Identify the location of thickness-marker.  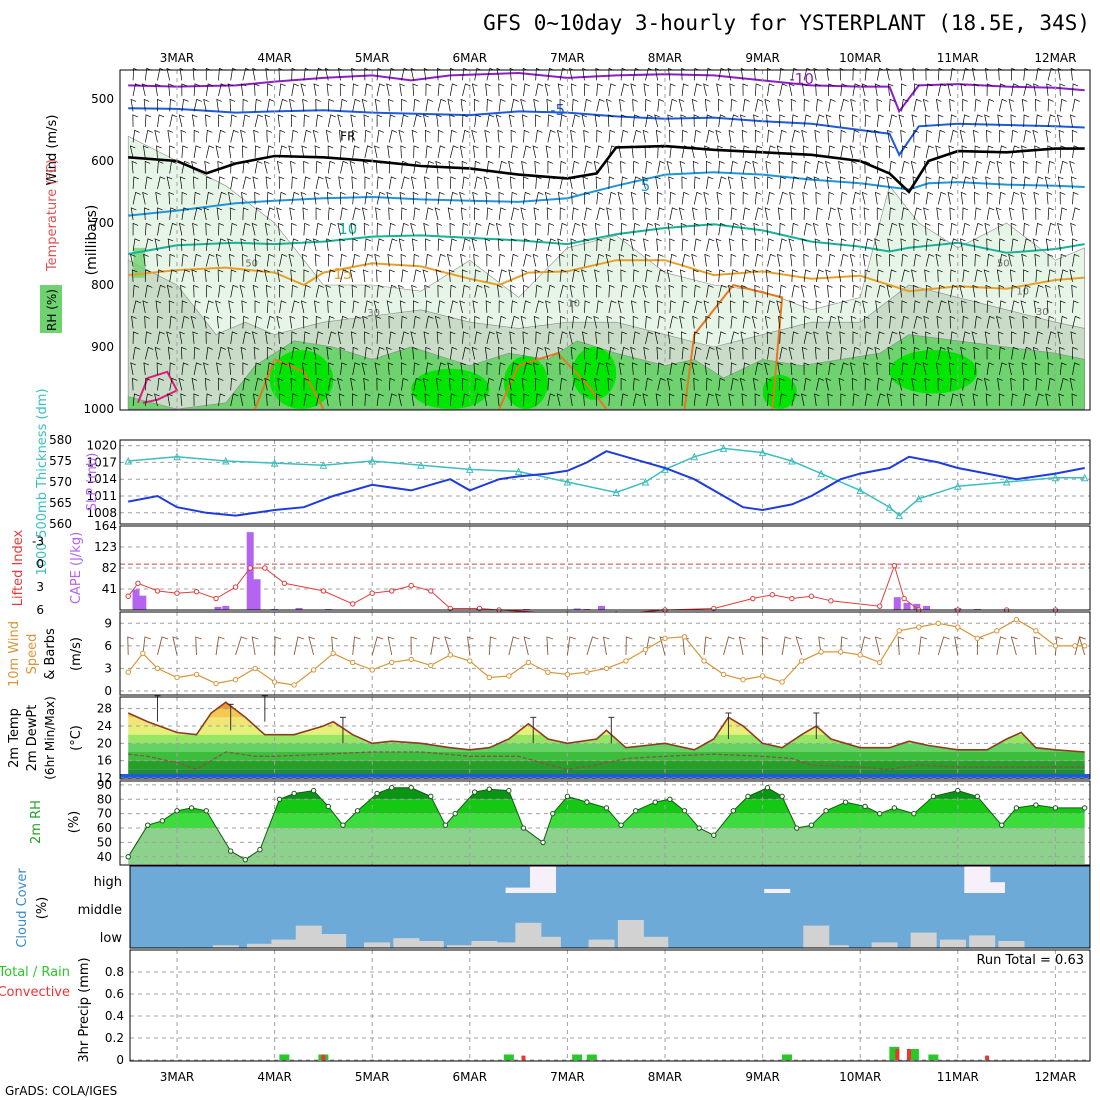
(372, 460).